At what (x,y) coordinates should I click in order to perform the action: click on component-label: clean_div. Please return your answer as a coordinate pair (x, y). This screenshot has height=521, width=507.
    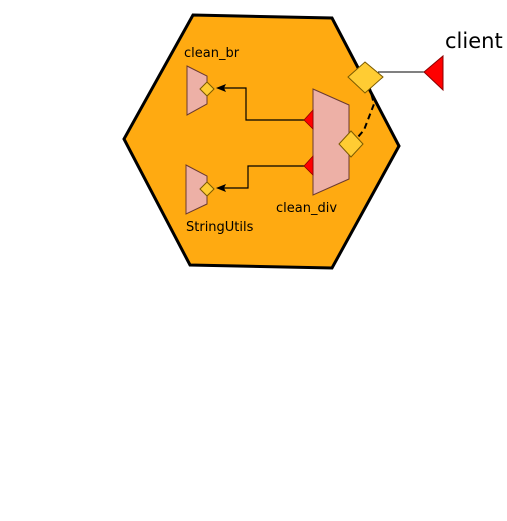
    Looking at the image, I should click on (306, 208).